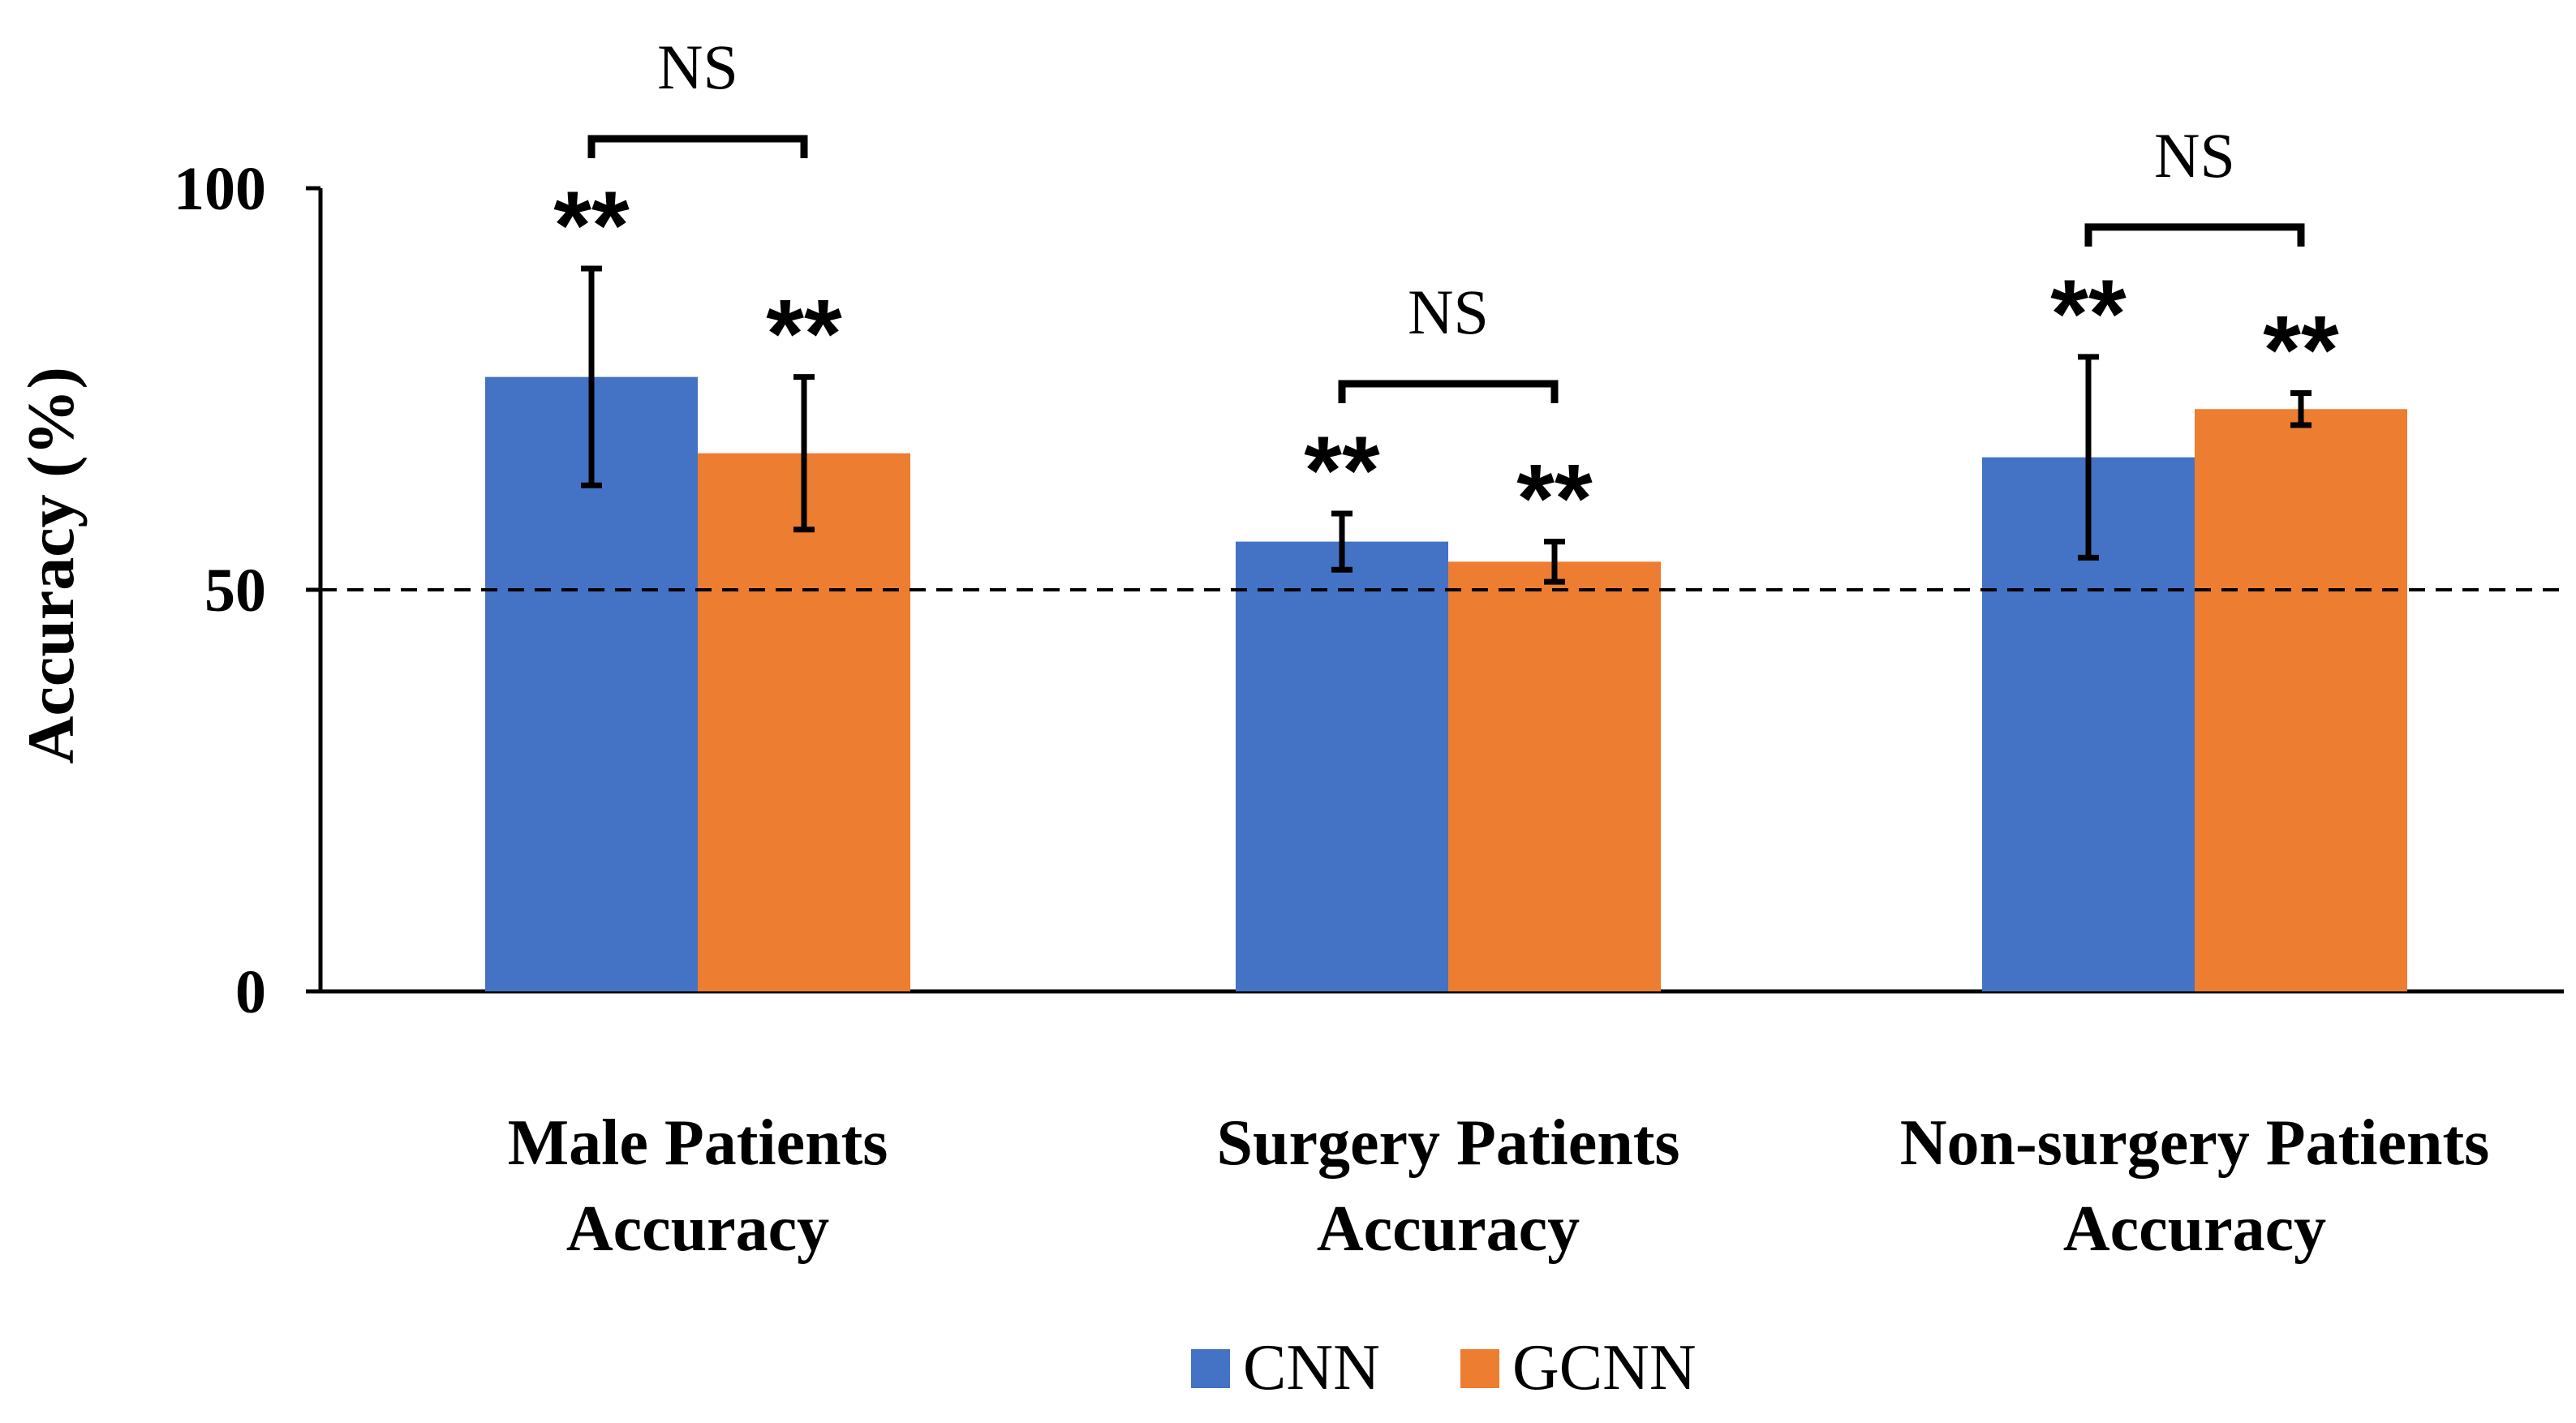 The width and height of the screenshot is (2576, 1423). I want to click on legend-label-gcnn: GCNN, so click(1604, 1368).